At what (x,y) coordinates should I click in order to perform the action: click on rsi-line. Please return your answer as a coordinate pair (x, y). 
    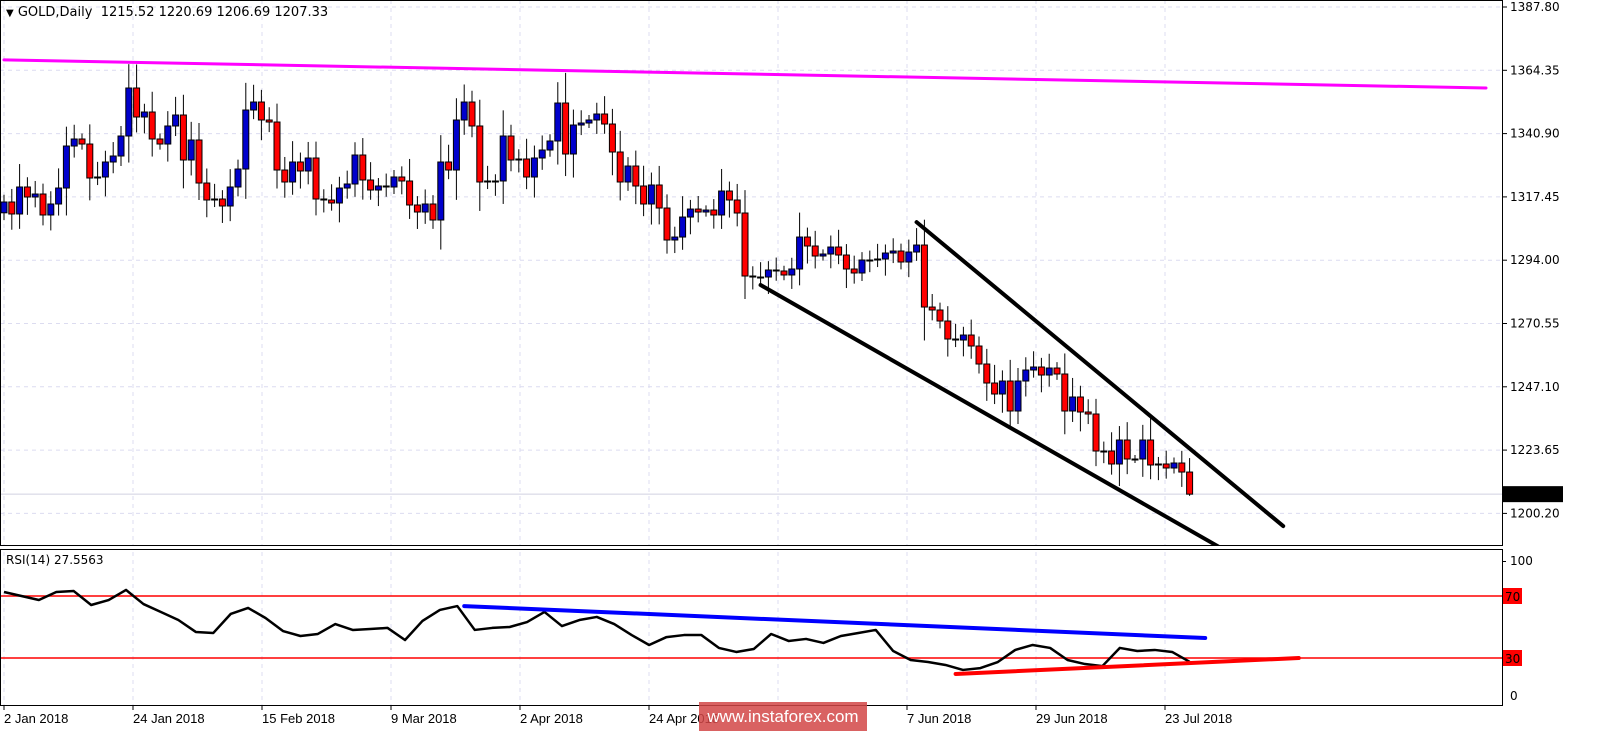
    Looking at the image, I should click on (597, 630).